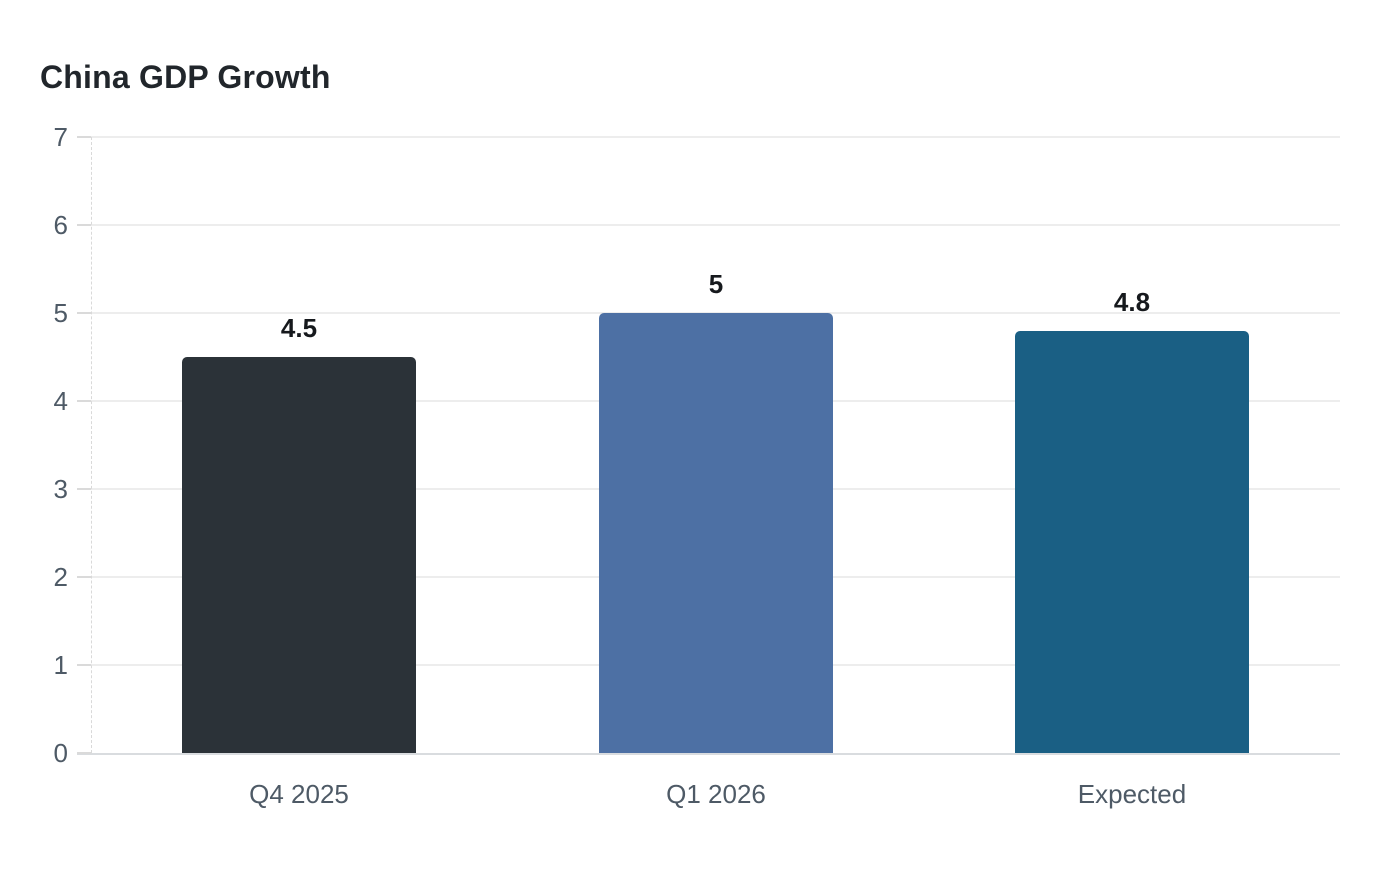  I want to click on y-tick-label: 0, so click(60, 753).